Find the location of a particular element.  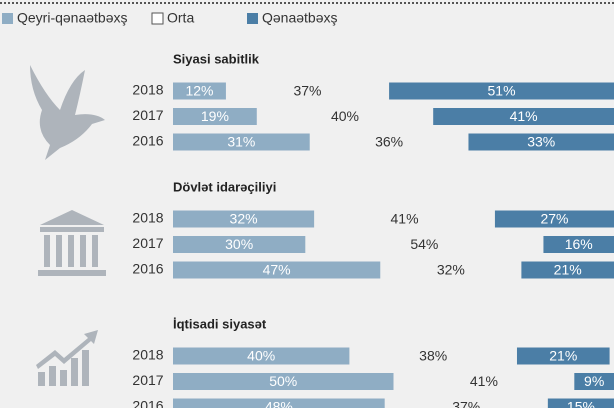

value-label: 47% is located at coordinates (277, 270).